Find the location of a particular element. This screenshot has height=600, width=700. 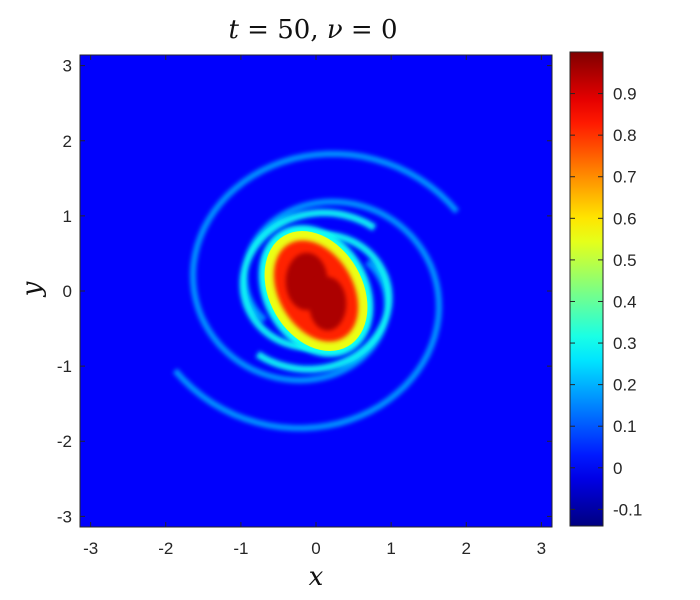

x-tick-label: 2 is located at coordinates (466, 548).